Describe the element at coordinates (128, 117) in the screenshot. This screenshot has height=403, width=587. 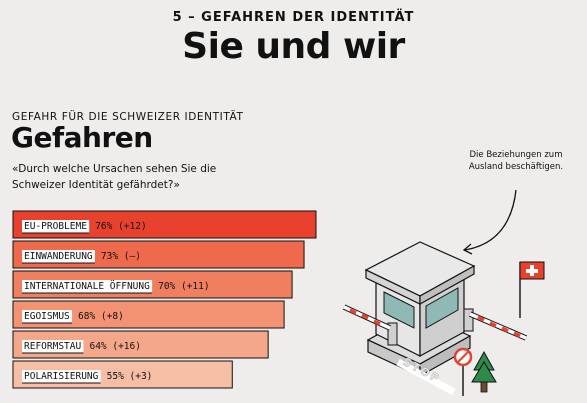
I see `chart-kicker: GEFAHR FÜR DIE SCHWEIZER IDENTITÄT` at that location.